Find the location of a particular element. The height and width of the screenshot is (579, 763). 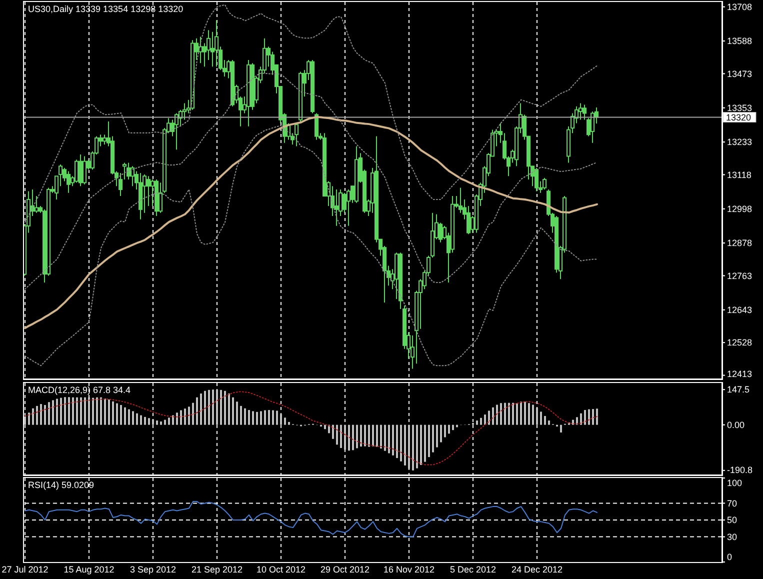

y-tick-label: 0.00 is located at coordinates (736, 425).